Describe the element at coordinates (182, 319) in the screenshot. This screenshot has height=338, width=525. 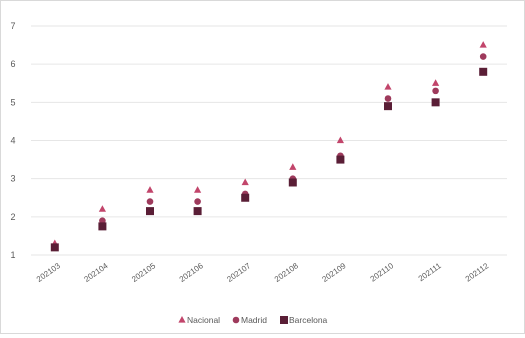
I see `legend-marker-nacional` at that location.